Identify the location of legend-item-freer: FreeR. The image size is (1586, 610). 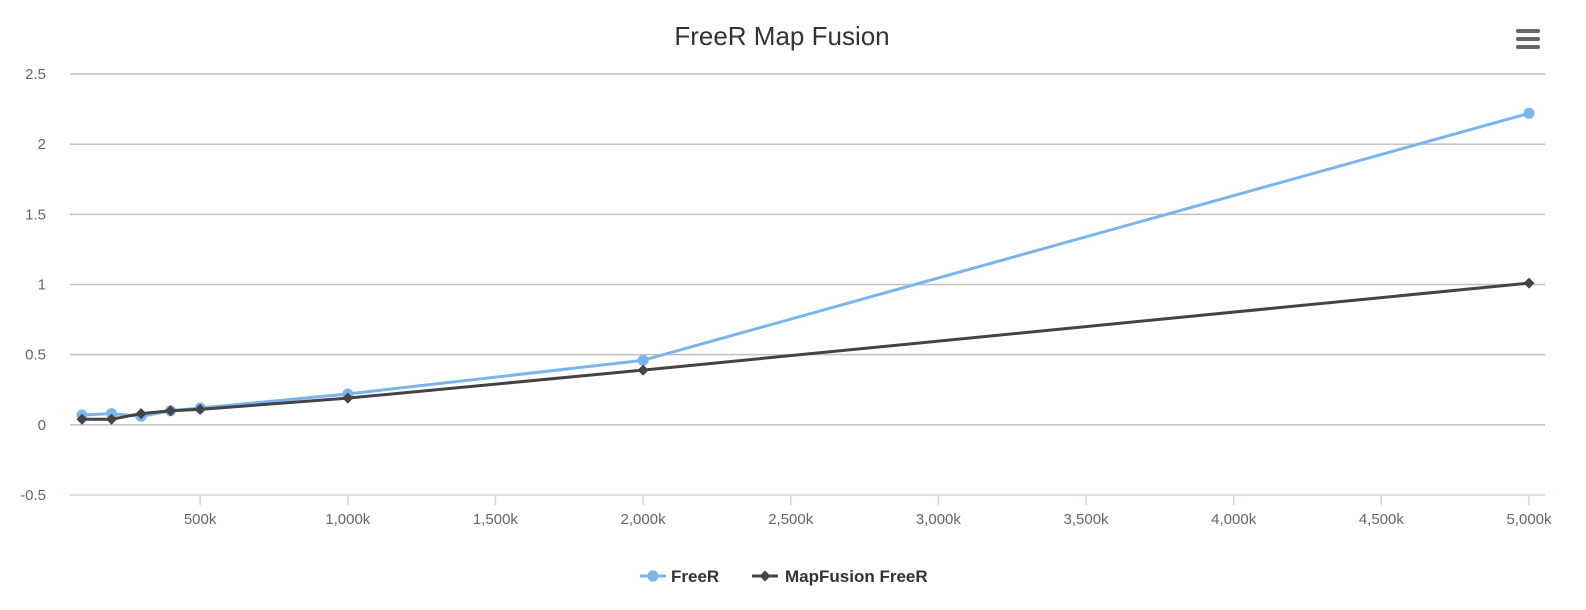
(679, 576).